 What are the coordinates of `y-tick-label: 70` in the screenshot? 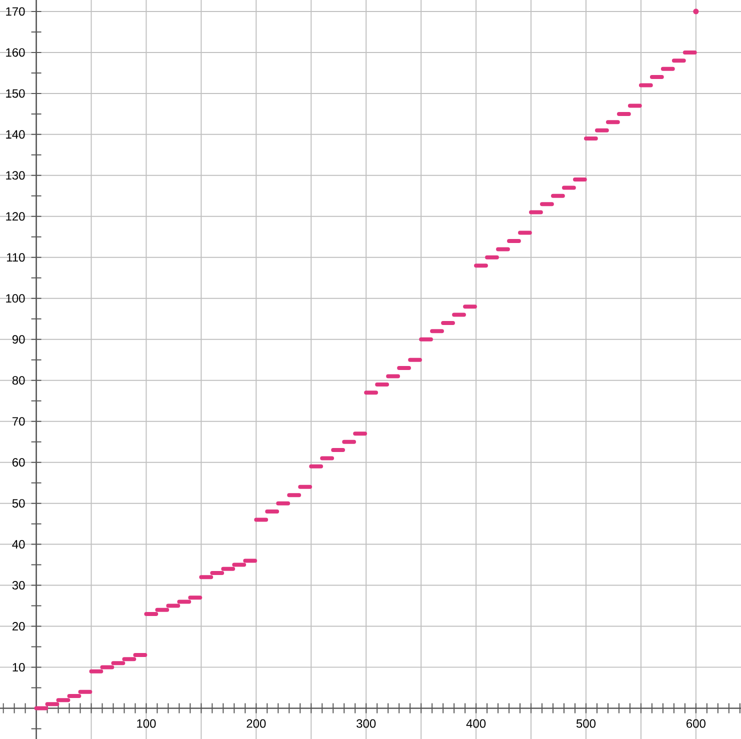 It's located at (18, 421).